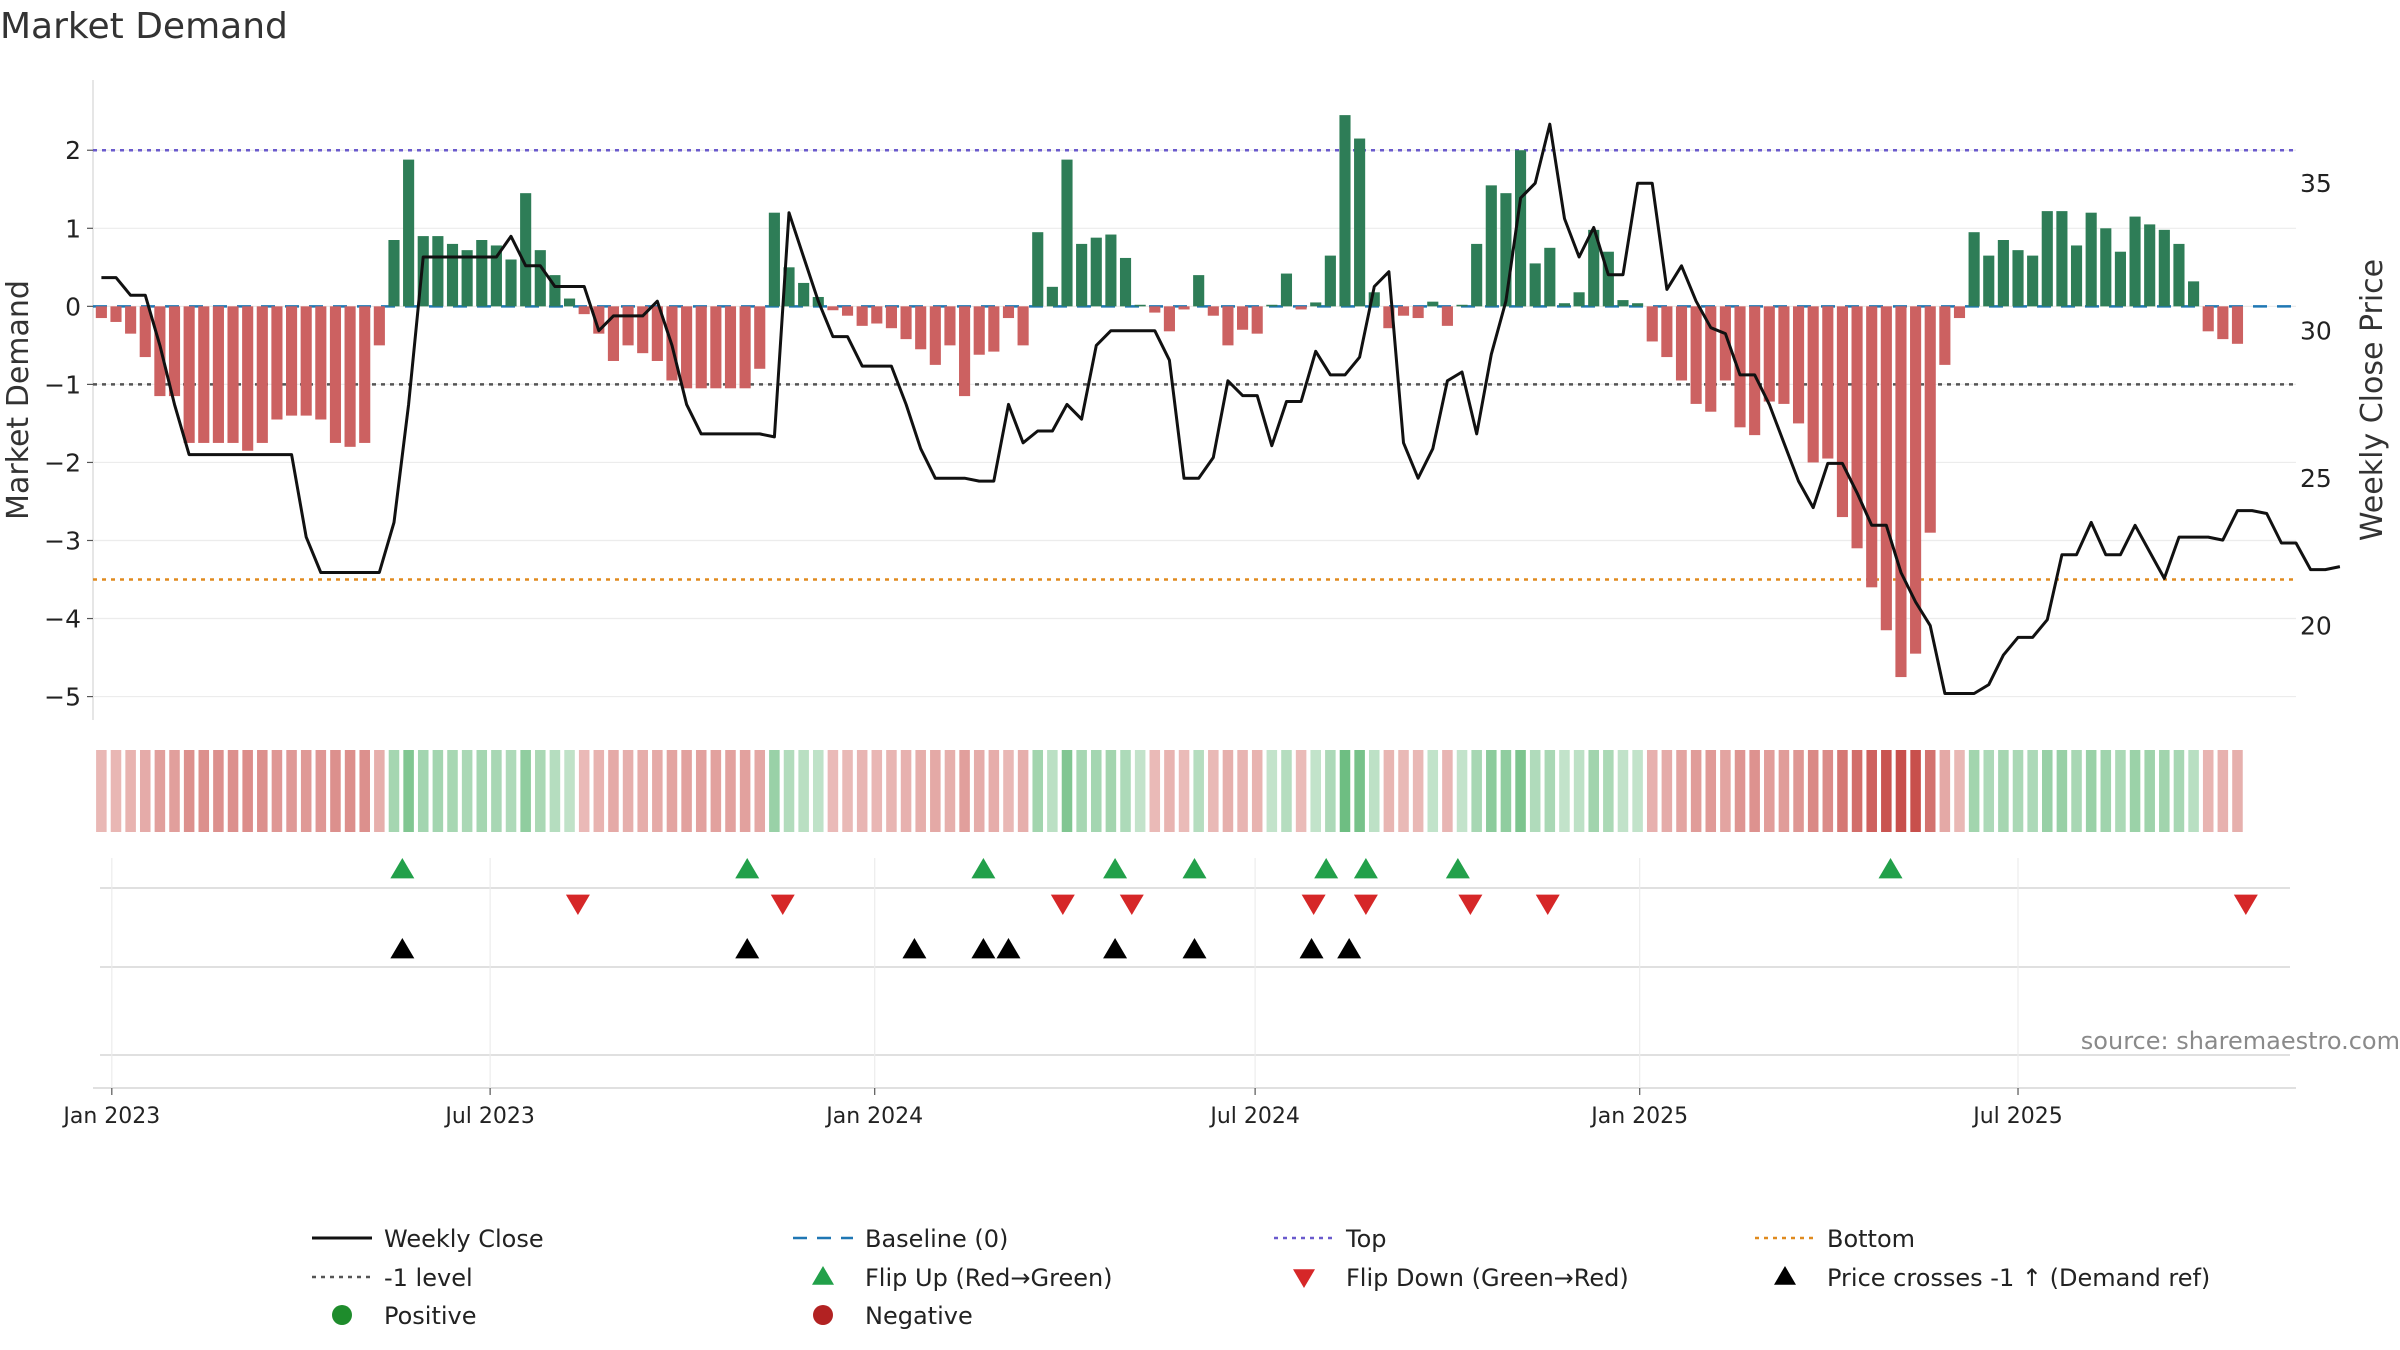 The height and width of the screenshot is (1350, 2400). I want to click on x-tick-label: Jan 2025, so click(1638, 1116).